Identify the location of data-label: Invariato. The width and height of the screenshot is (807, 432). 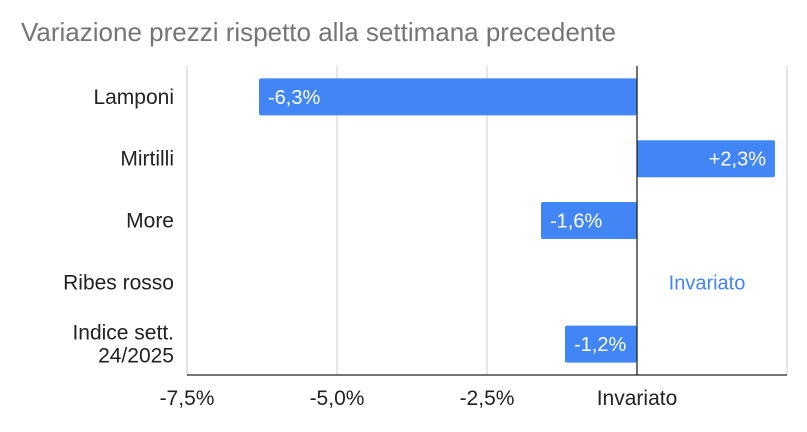
(707, 283).